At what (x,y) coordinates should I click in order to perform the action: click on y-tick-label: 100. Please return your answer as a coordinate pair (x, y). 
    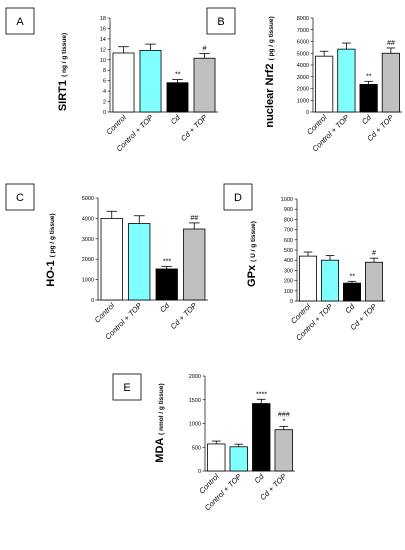
    Looking at the image, I should click on (288, 292).